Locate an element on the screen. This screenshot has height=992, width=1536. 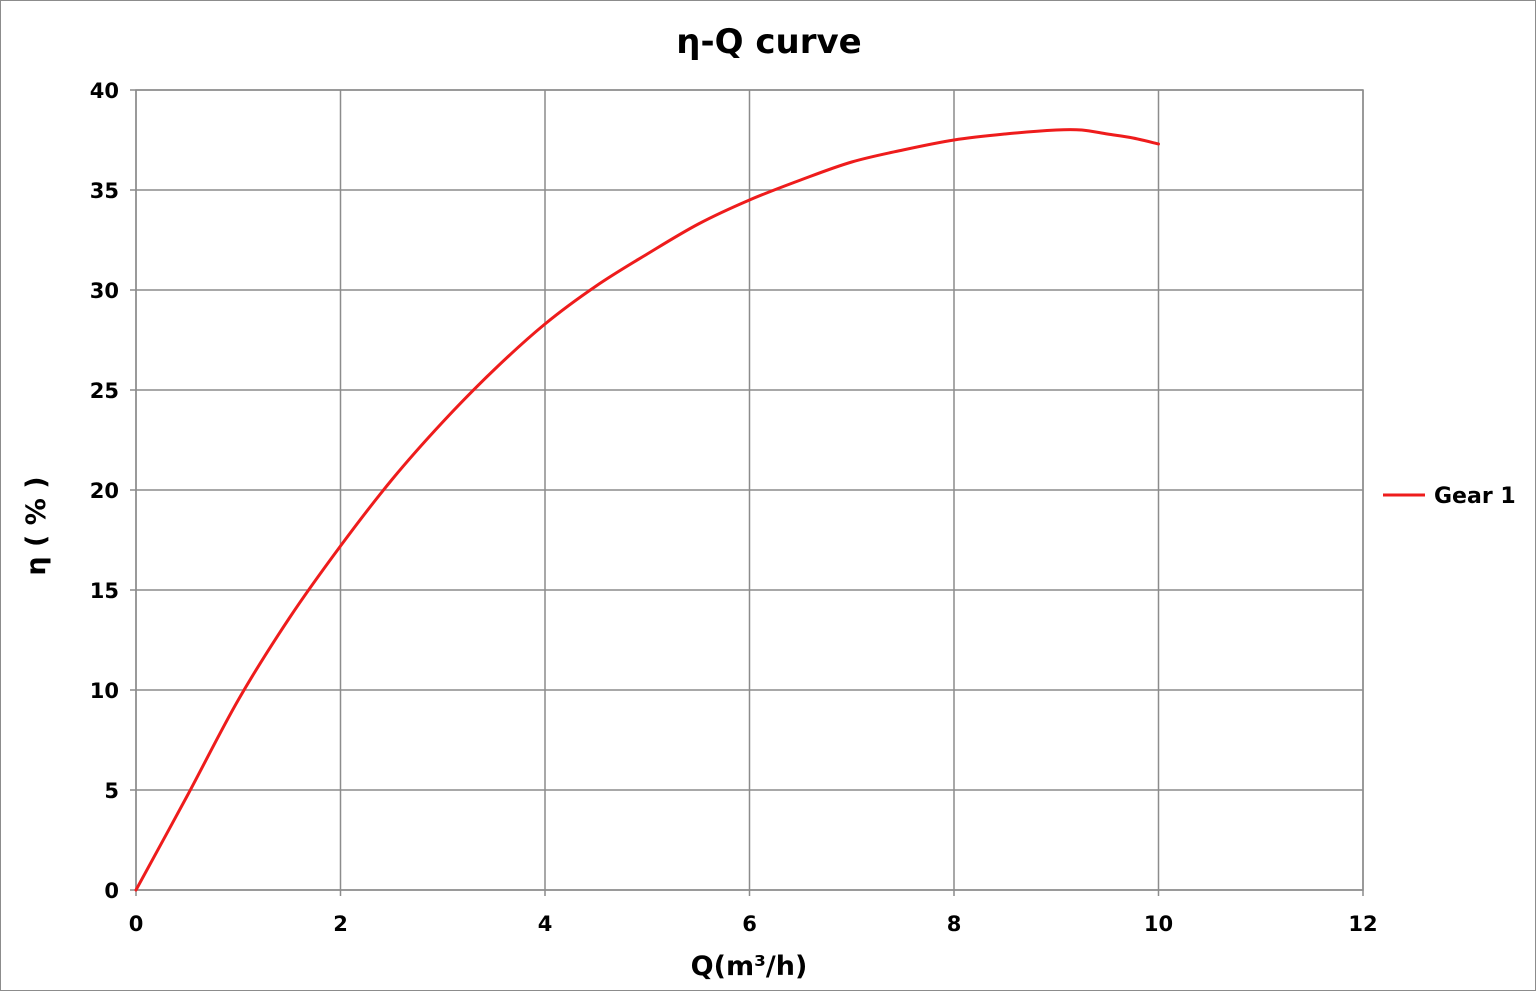
legend: Gear 1 is located at coordinates (1449, 496).